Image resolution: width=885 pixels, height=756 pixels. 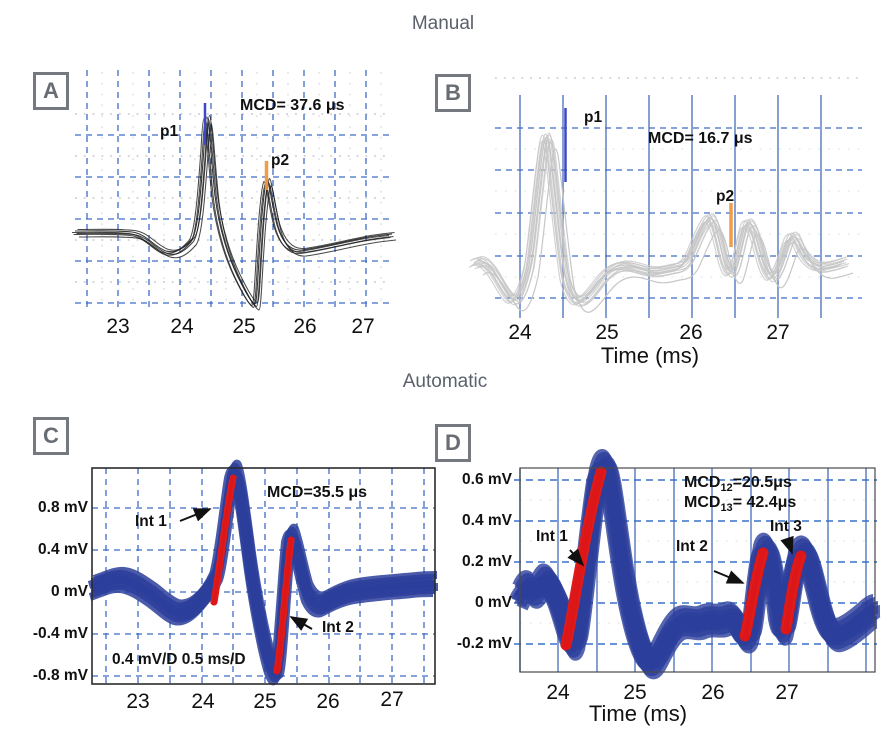 What do you see at coordinates (244, 326) in the screenshot?
I see `panel-a-x-tick: 25` at bounding box center [244, 326].